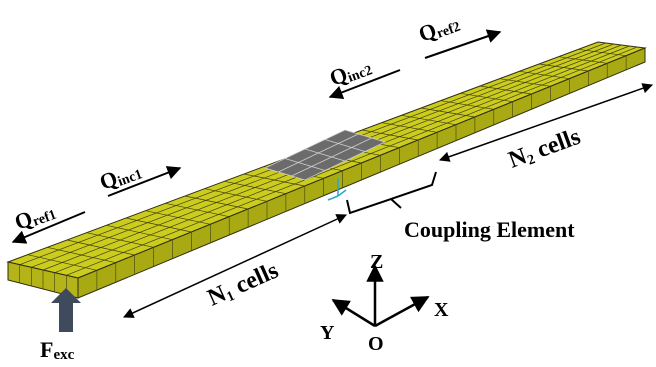 The height and width of the screenshot is (367, 656). Describe the element at coordinates (120, 176) in the screenshot. I see `q-inc1-label: Qinc1` at that location.